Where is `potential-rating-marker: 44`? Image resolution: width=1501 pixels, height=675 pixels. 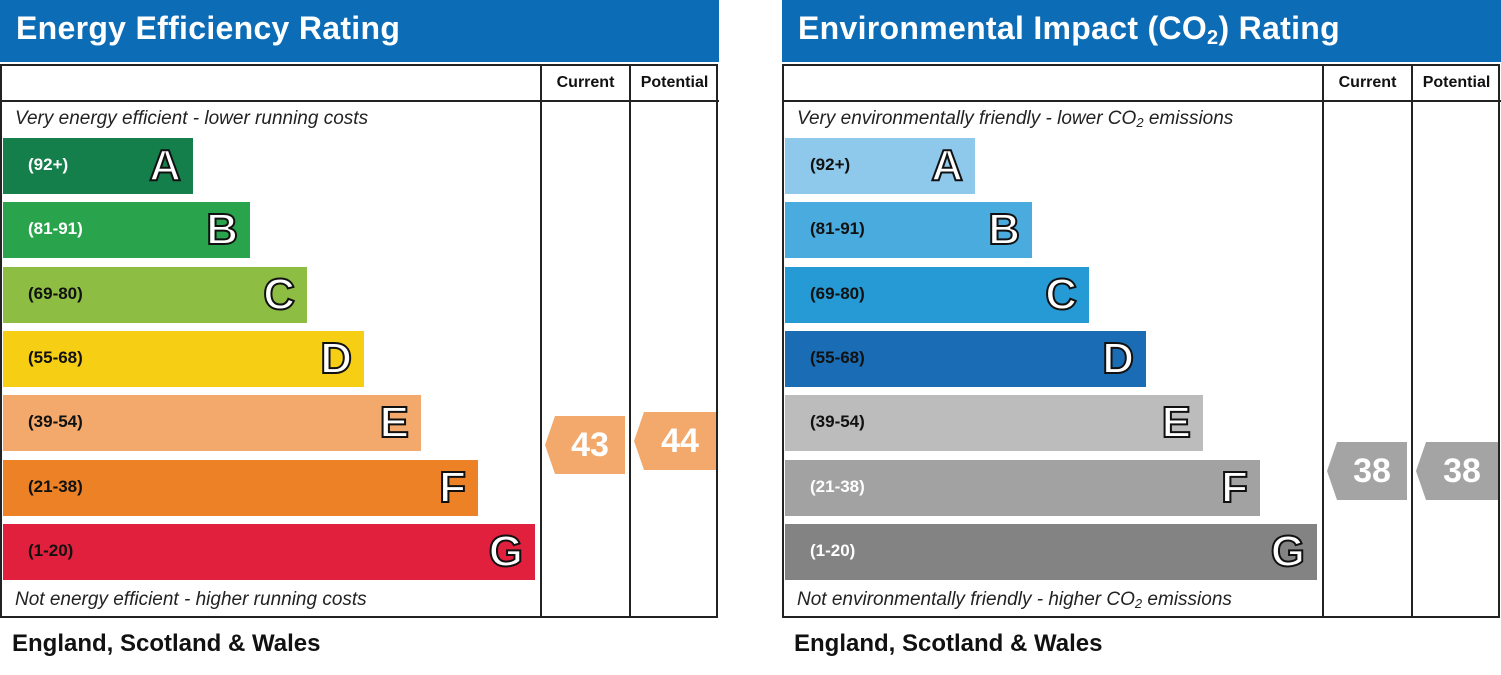 potential-rating-marker: 44 is located at coordinates (675, 441).